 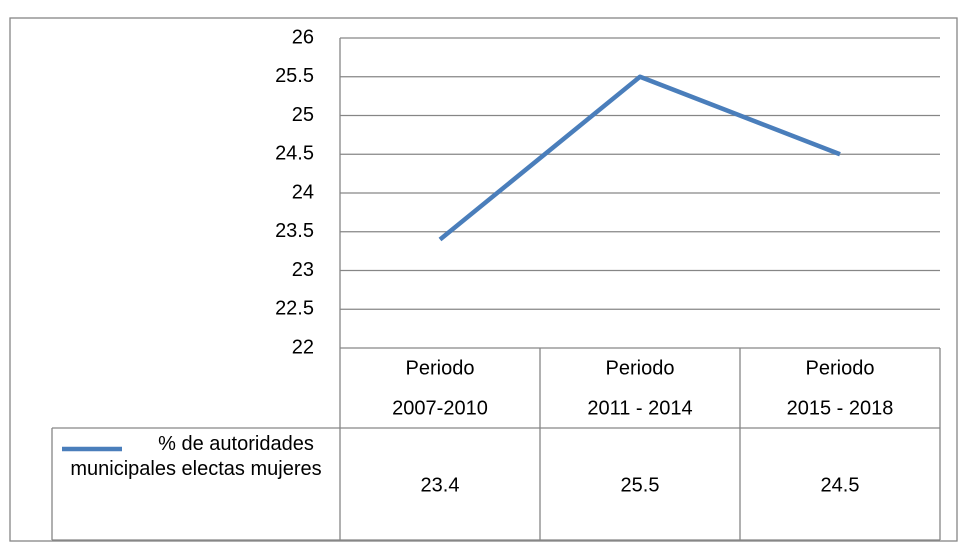 I want to click on table-value: 25.5, so click(x=640, y=485).